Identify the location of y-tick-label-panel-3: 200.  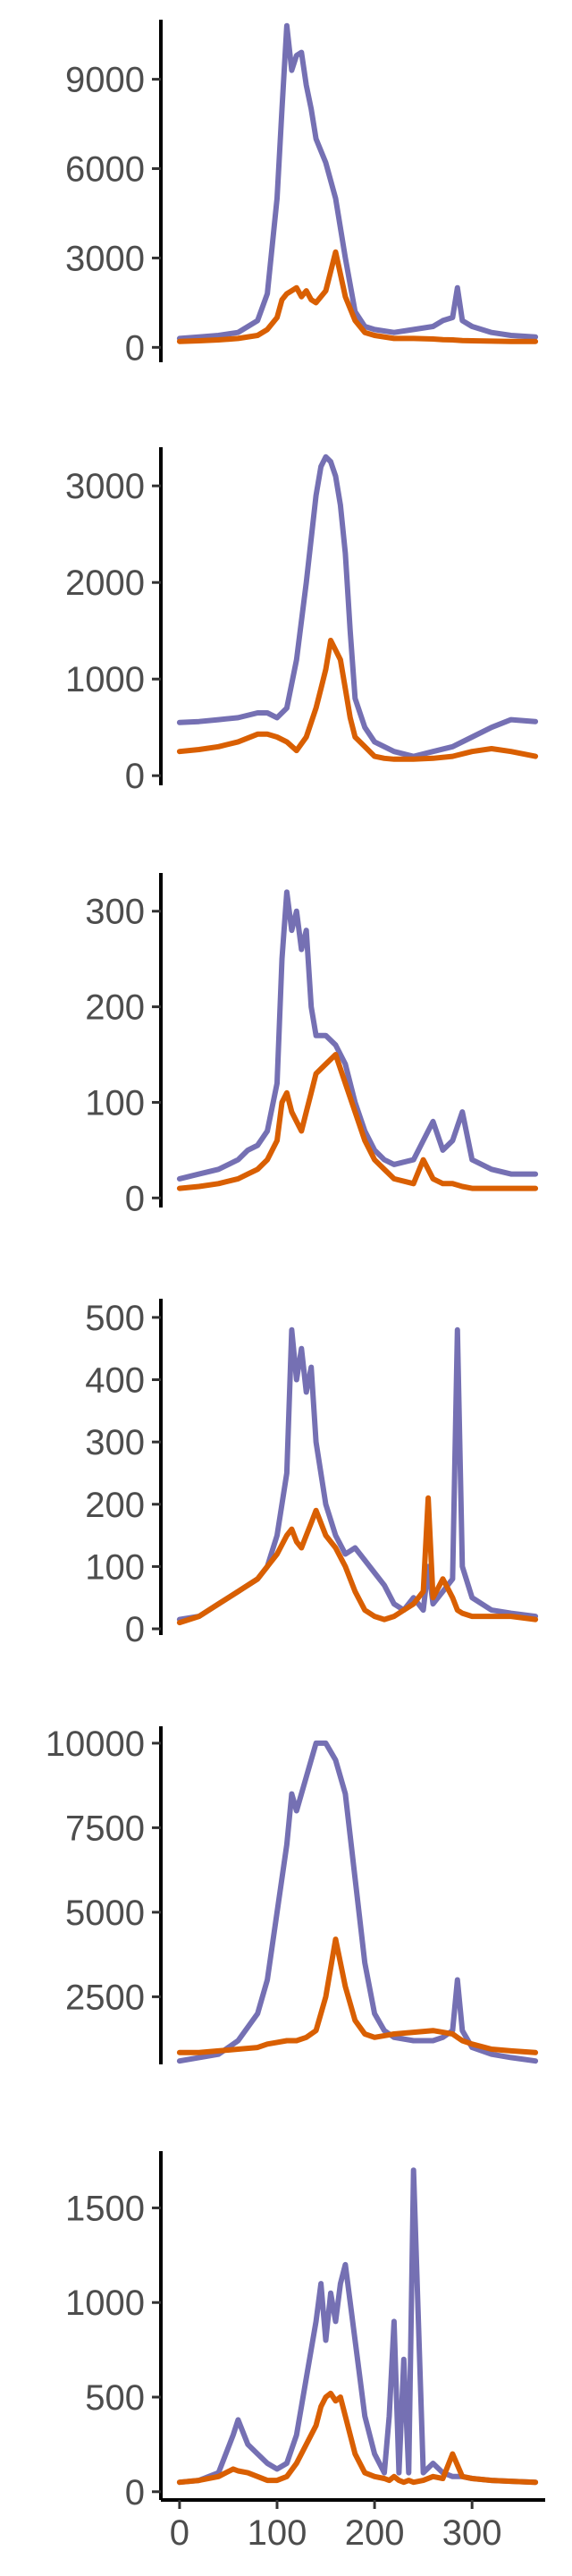
(115, 1008).